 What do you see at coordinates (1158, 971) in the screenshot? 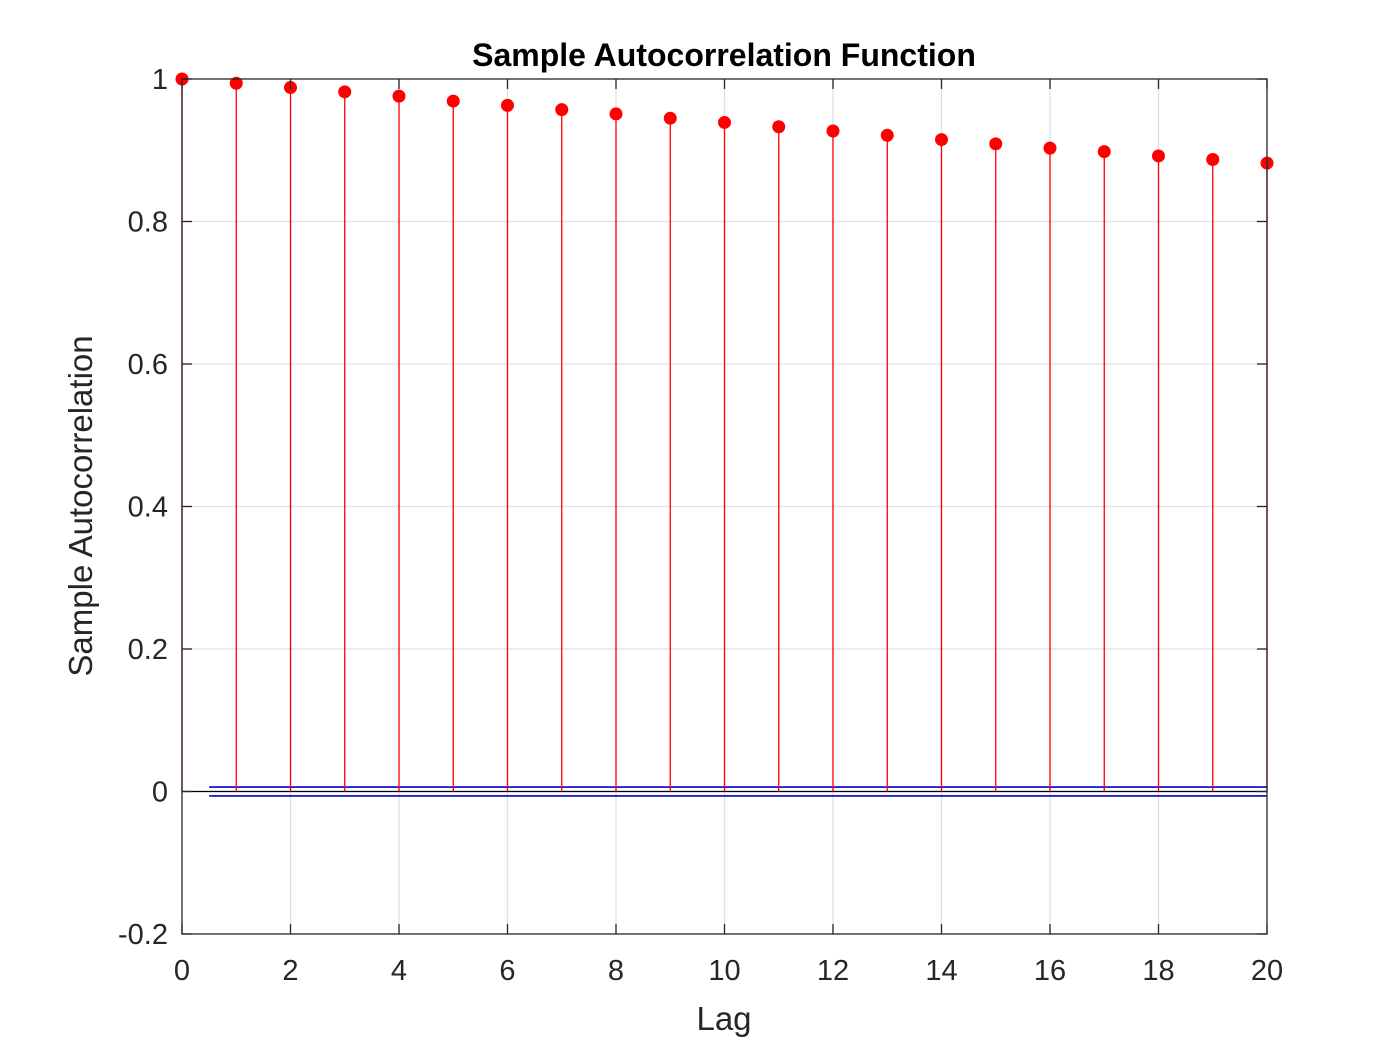
I see `x-tick-label: 18` at bounding box center [1158, 971].